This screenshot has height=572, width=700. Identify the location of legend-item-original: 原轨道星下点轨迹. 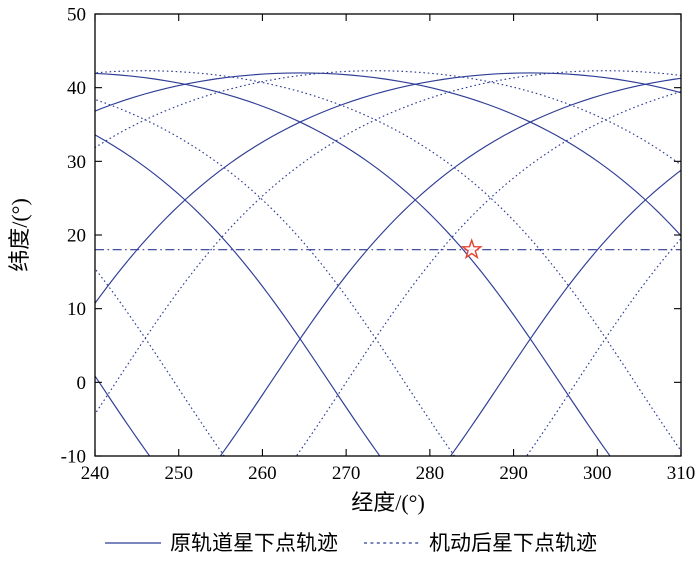
(220, 542).